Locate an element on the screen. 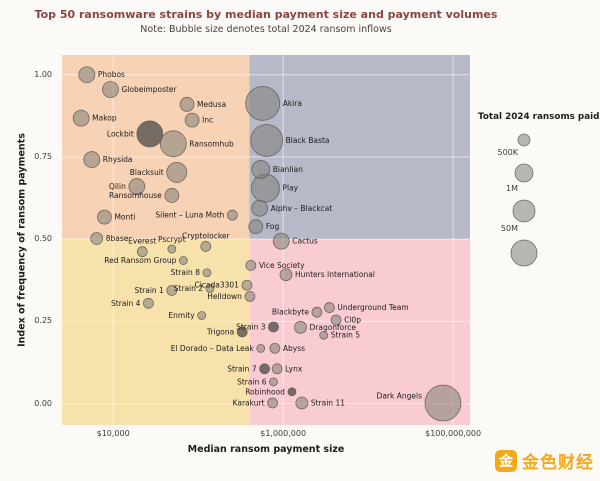  bubble-label: Inc is located at coordinates (207, 120).